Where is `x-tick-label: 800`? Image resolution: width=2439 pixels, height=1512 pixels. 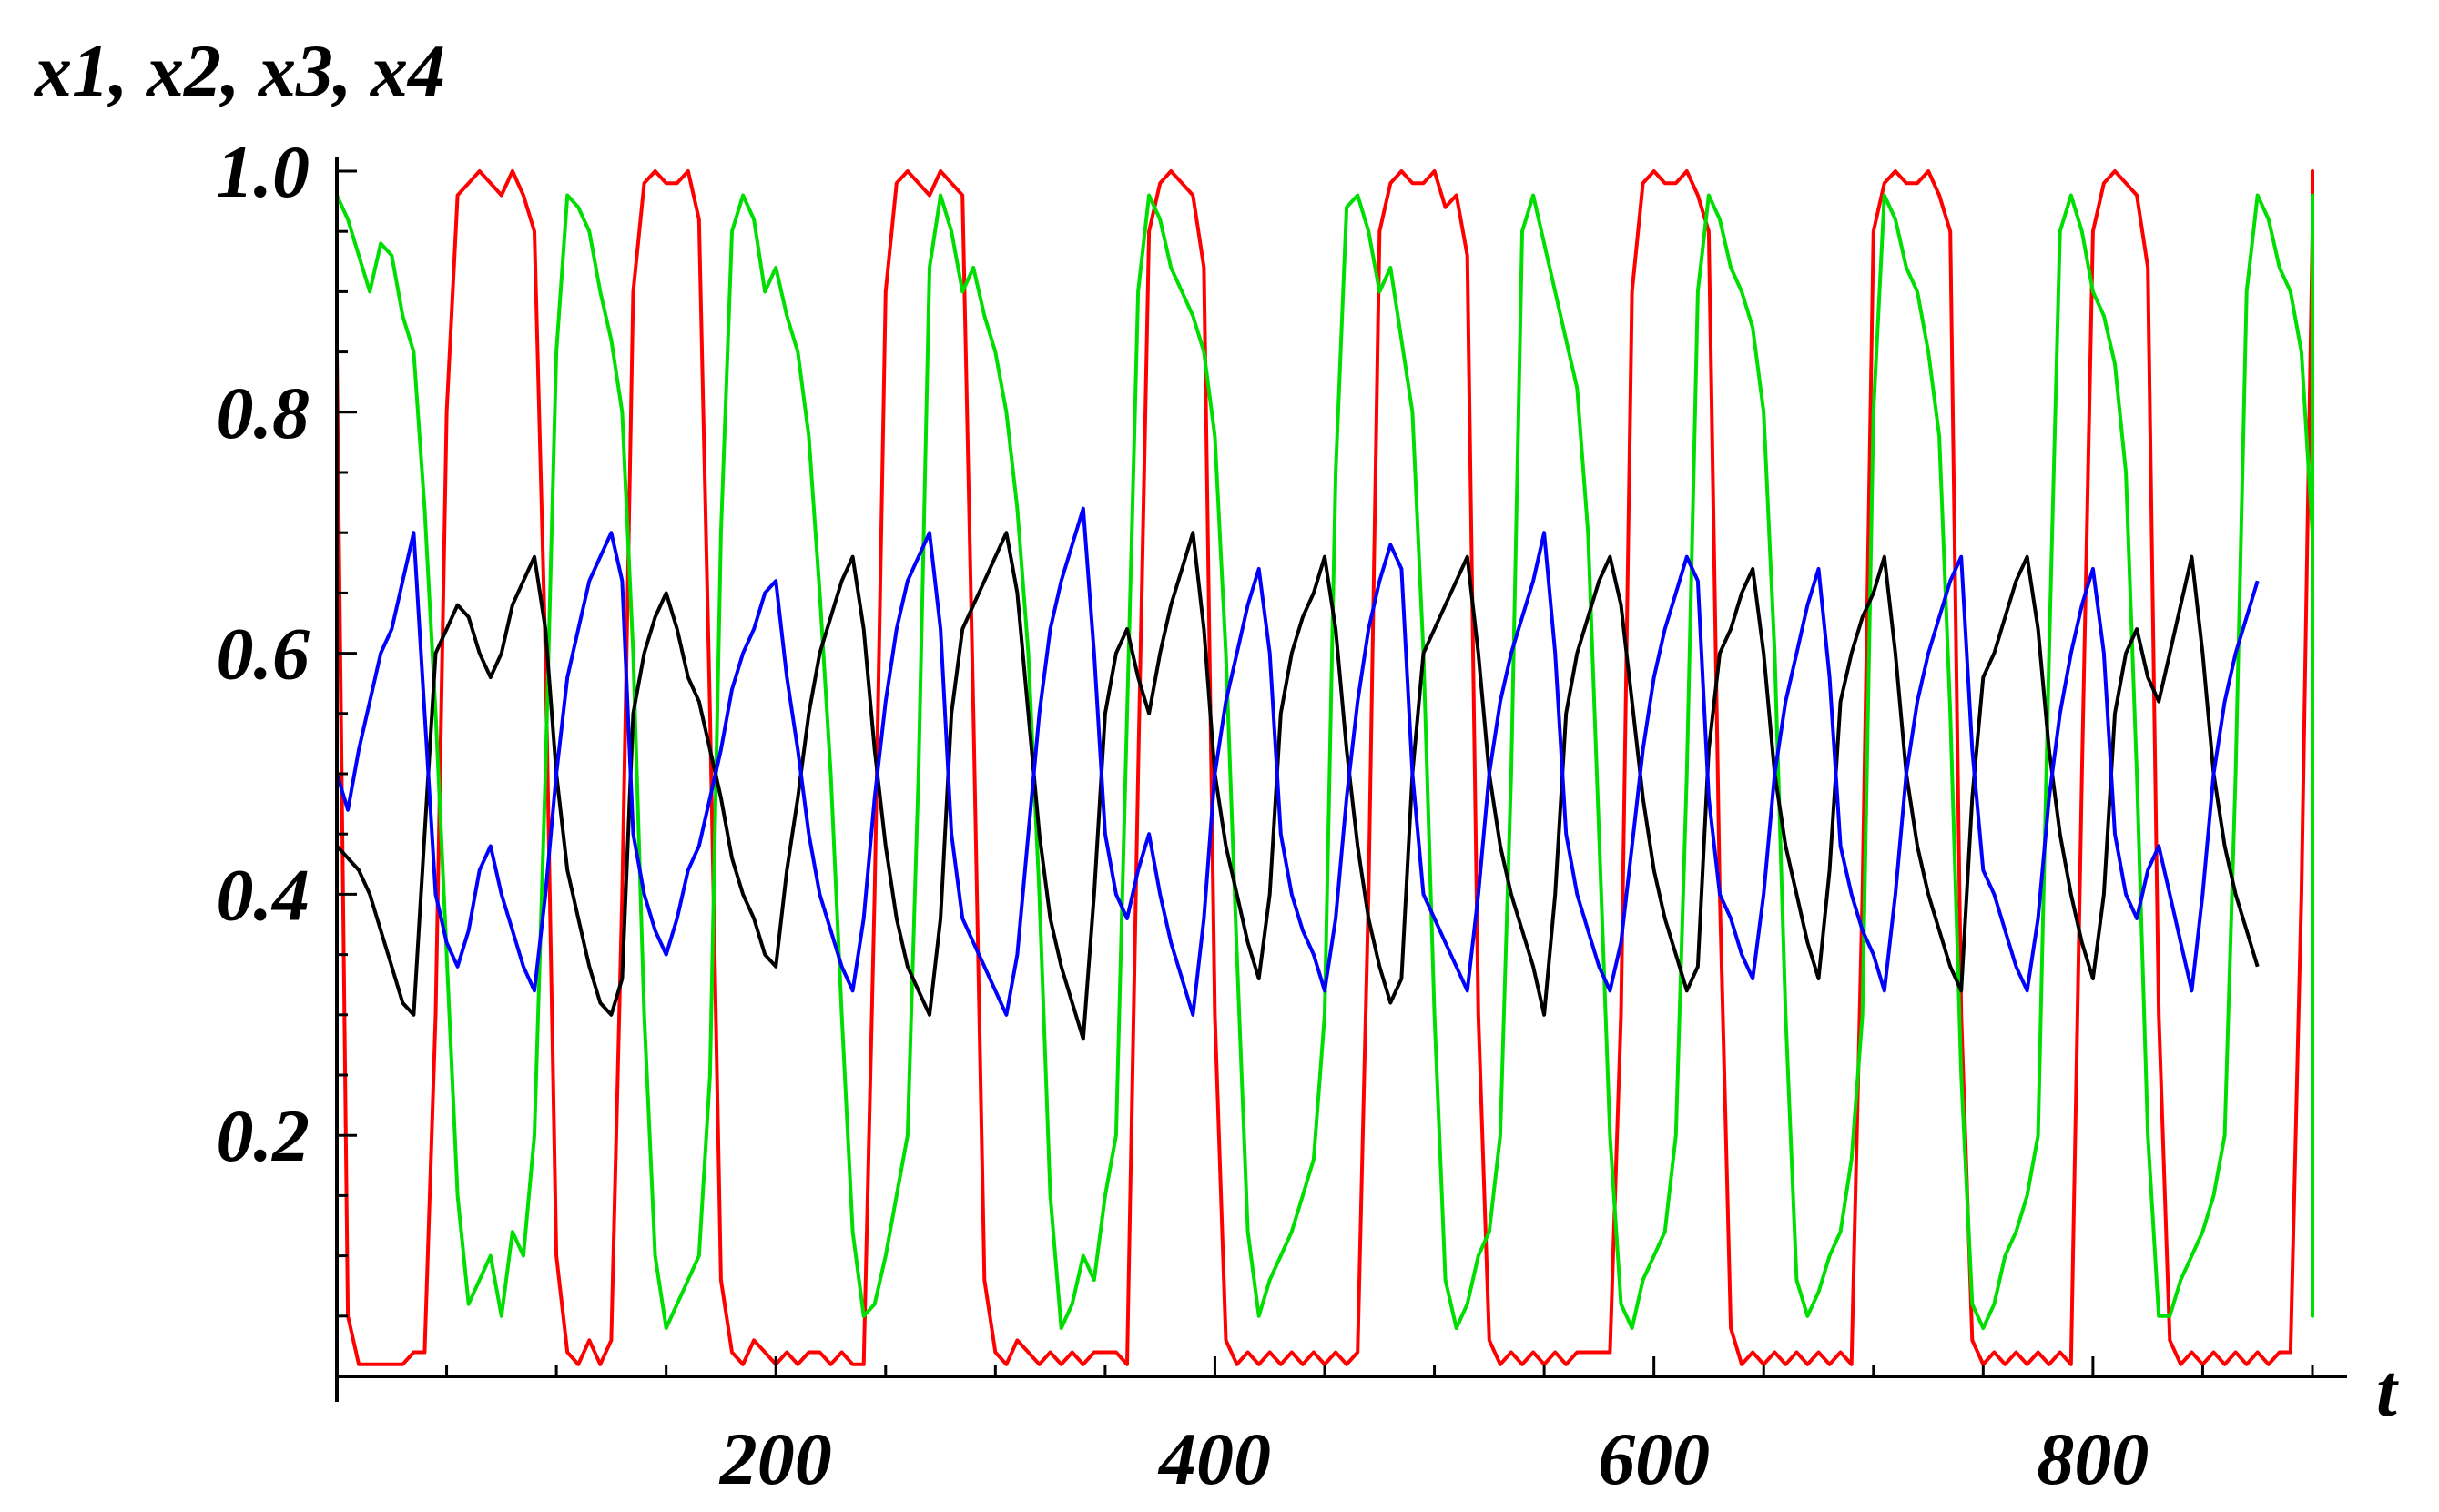
x-tick-label: 800 is located at coordinates (2093, 1458).